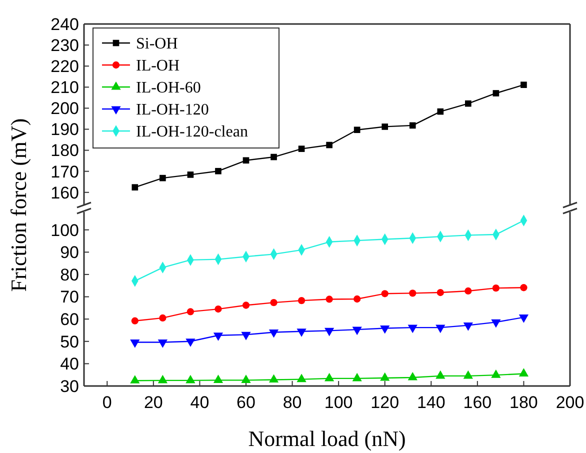 This screenshot has height=453, width=586. Describe the element at coordinates (64, 108) in the screenshot. I see `y-tick-label: 200` at that location.